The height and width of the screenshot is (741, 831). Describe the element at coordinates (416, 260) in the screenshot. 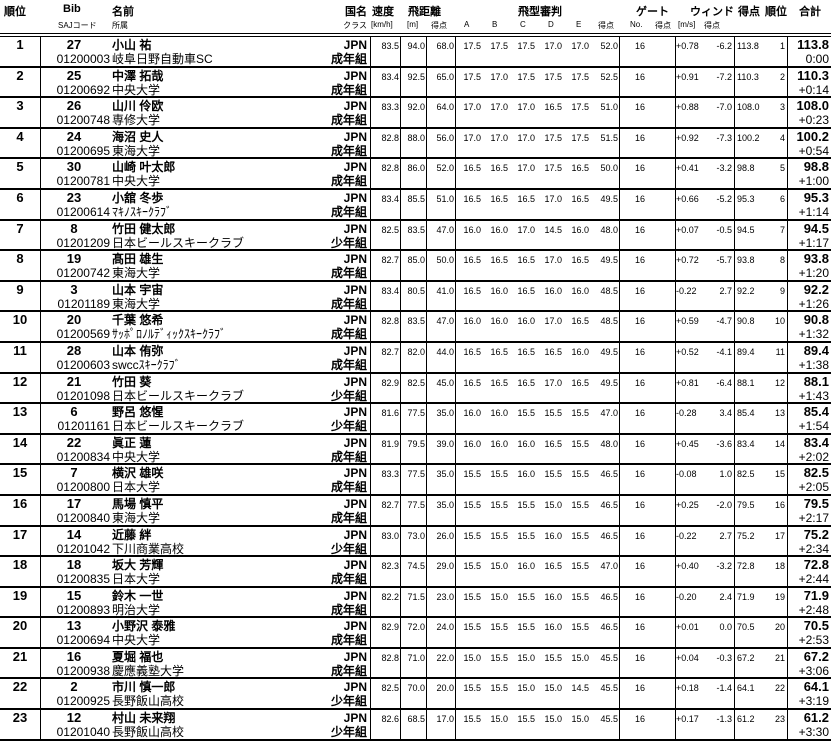

I see `cell-dist: 85.0` at that location.